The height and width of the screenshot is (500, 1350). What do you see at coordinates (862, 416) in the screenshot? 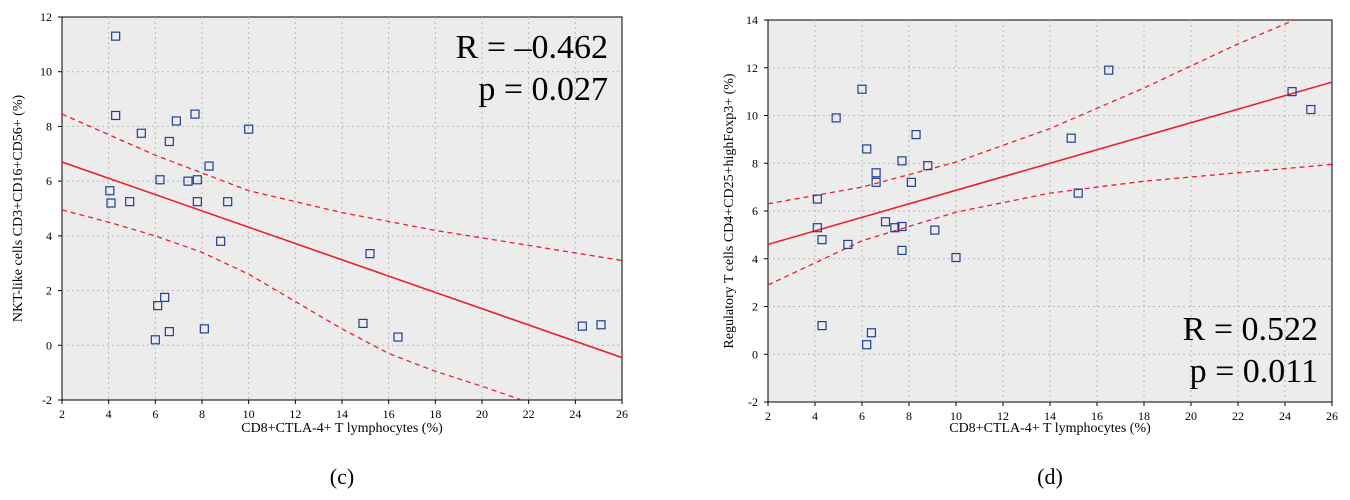
I see `x-tick-label: 6` at bounding box center [862, 416].